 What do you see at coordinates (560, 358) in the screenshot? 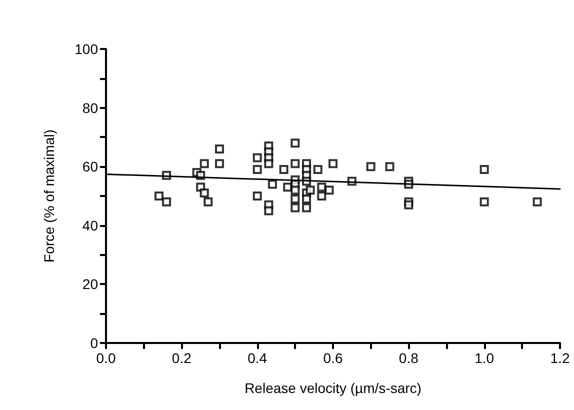
I see `x-tick-label: 1.2` at bounding box center [560, 358].